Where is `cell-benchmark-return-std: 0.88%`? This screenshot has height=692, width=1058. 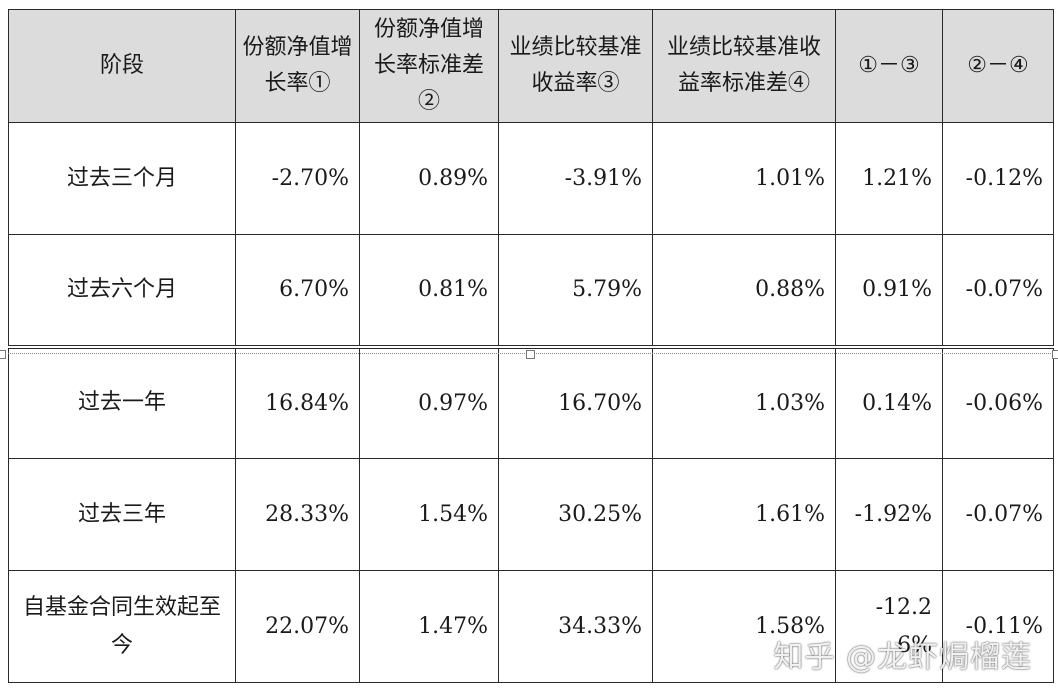 cell-benchmark-return-std: 0.88% is located at coordinates (744, 290).